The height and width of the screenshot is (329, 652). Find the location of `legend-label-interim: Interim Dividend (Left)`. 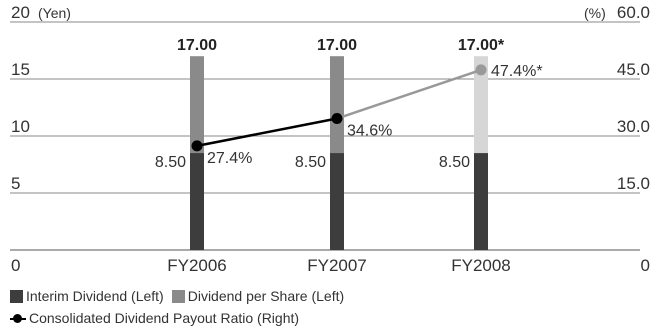

legend-label-interim: Interim Dividend (Left) is located at coordinates (95, 296).